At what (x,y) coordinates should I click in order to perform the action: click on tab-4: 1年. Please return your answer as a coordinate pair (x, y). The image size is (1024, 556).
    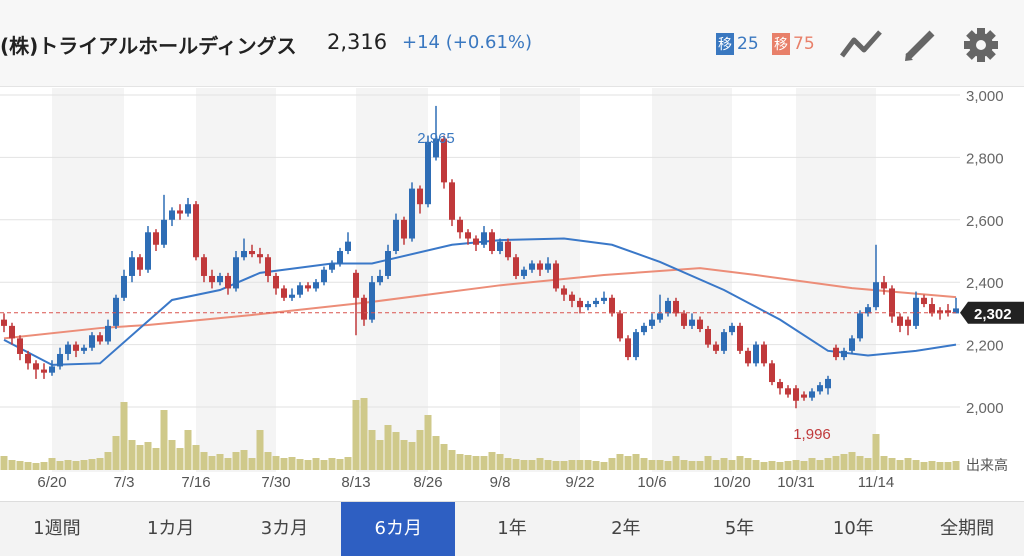
    Looking at the image, I should click on (512, 528).